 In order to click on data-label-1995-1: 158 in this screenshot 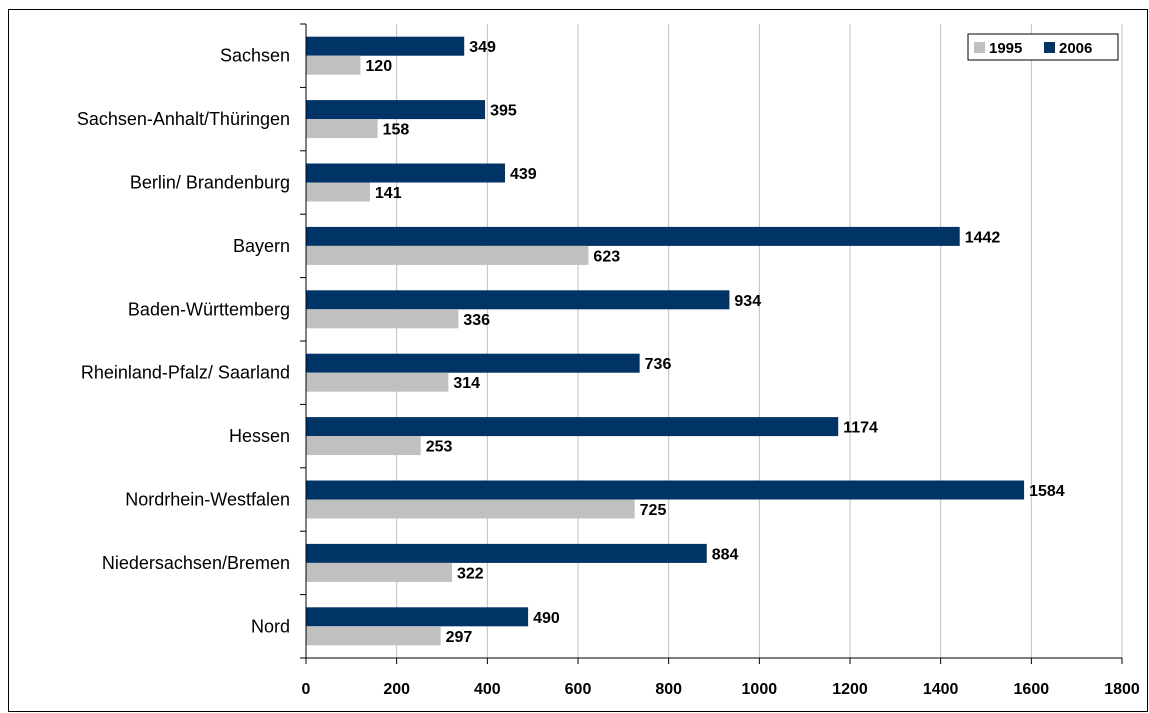, I will do `click(396, 130)`.